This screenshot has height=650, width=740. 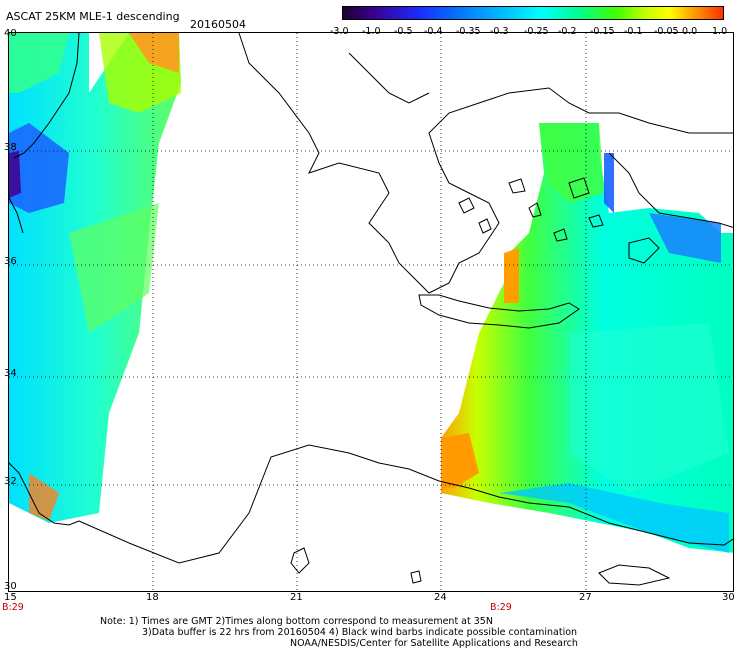 What do you see at coordinates (10, 261) in the screenshot?
I see `lat-label-36: 36` at bounding box center [10, 261].